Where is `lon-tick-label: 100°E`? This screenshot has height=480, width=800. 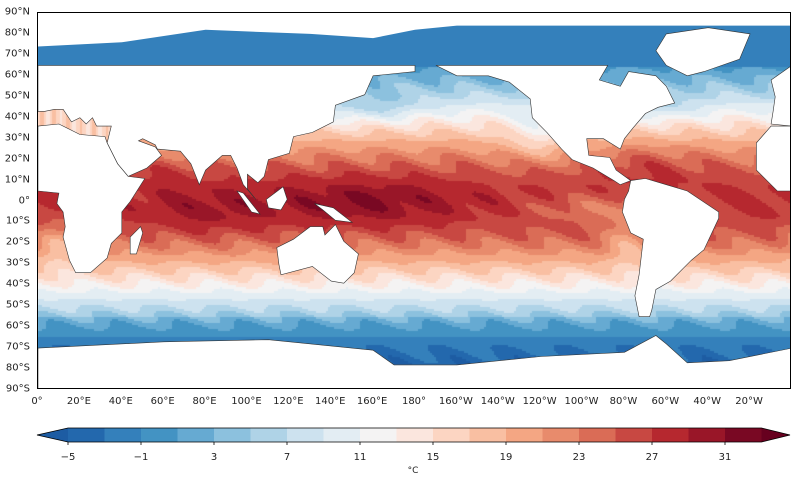 lon-tick-label: 100°E is located at coordinates (246, 401).